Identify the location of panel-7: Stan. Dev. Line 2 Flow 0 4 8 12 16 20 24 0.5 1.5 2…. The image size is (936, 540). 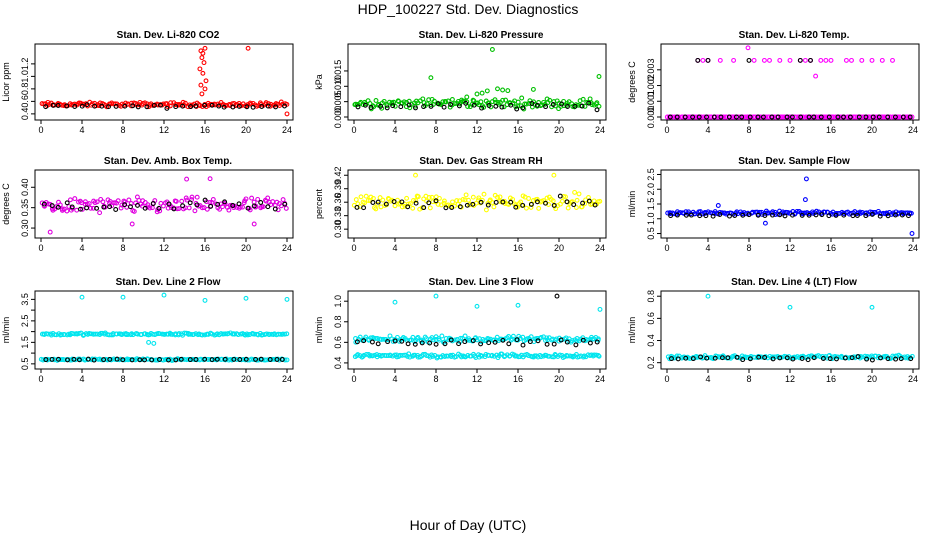
(147, 330).